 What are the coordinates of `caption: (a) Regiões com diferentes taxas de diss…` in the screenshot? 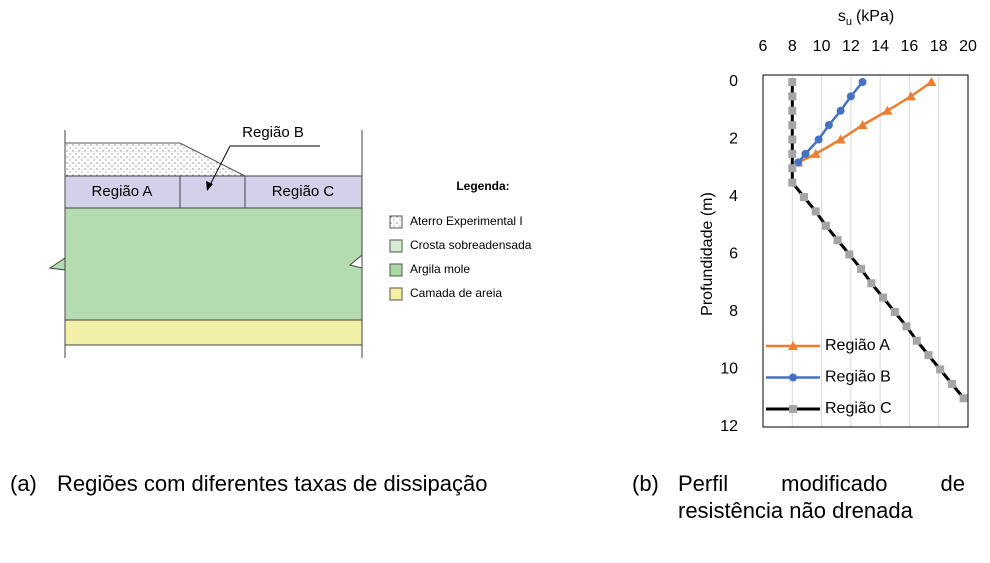 It's located at (285, 483).